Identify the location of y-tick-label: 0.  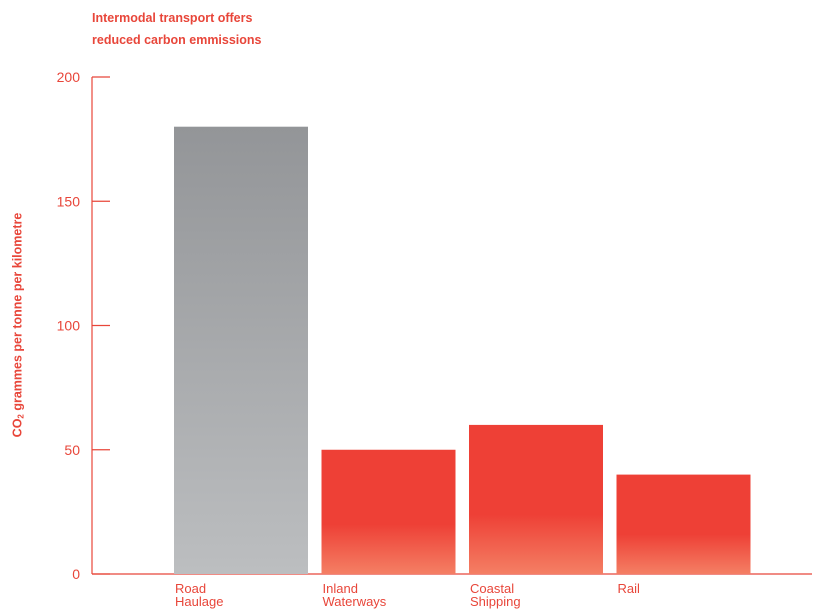
(76, 574).